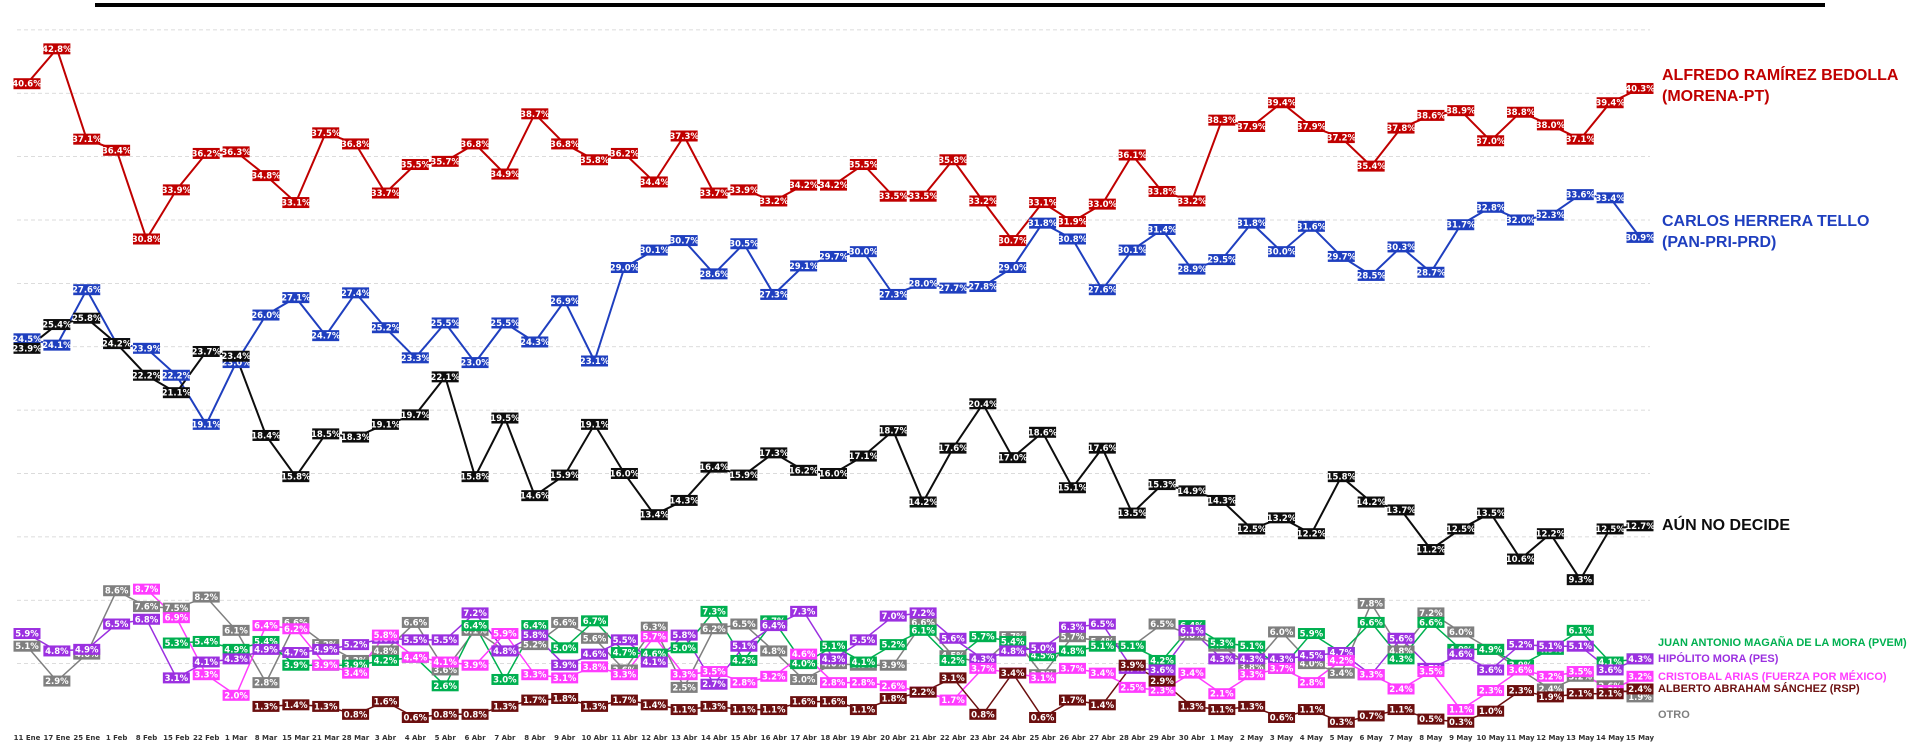 The width and height of the screenshot is (1919, 743). I want to click on data-label: 4.1%, so click(1610, 662).